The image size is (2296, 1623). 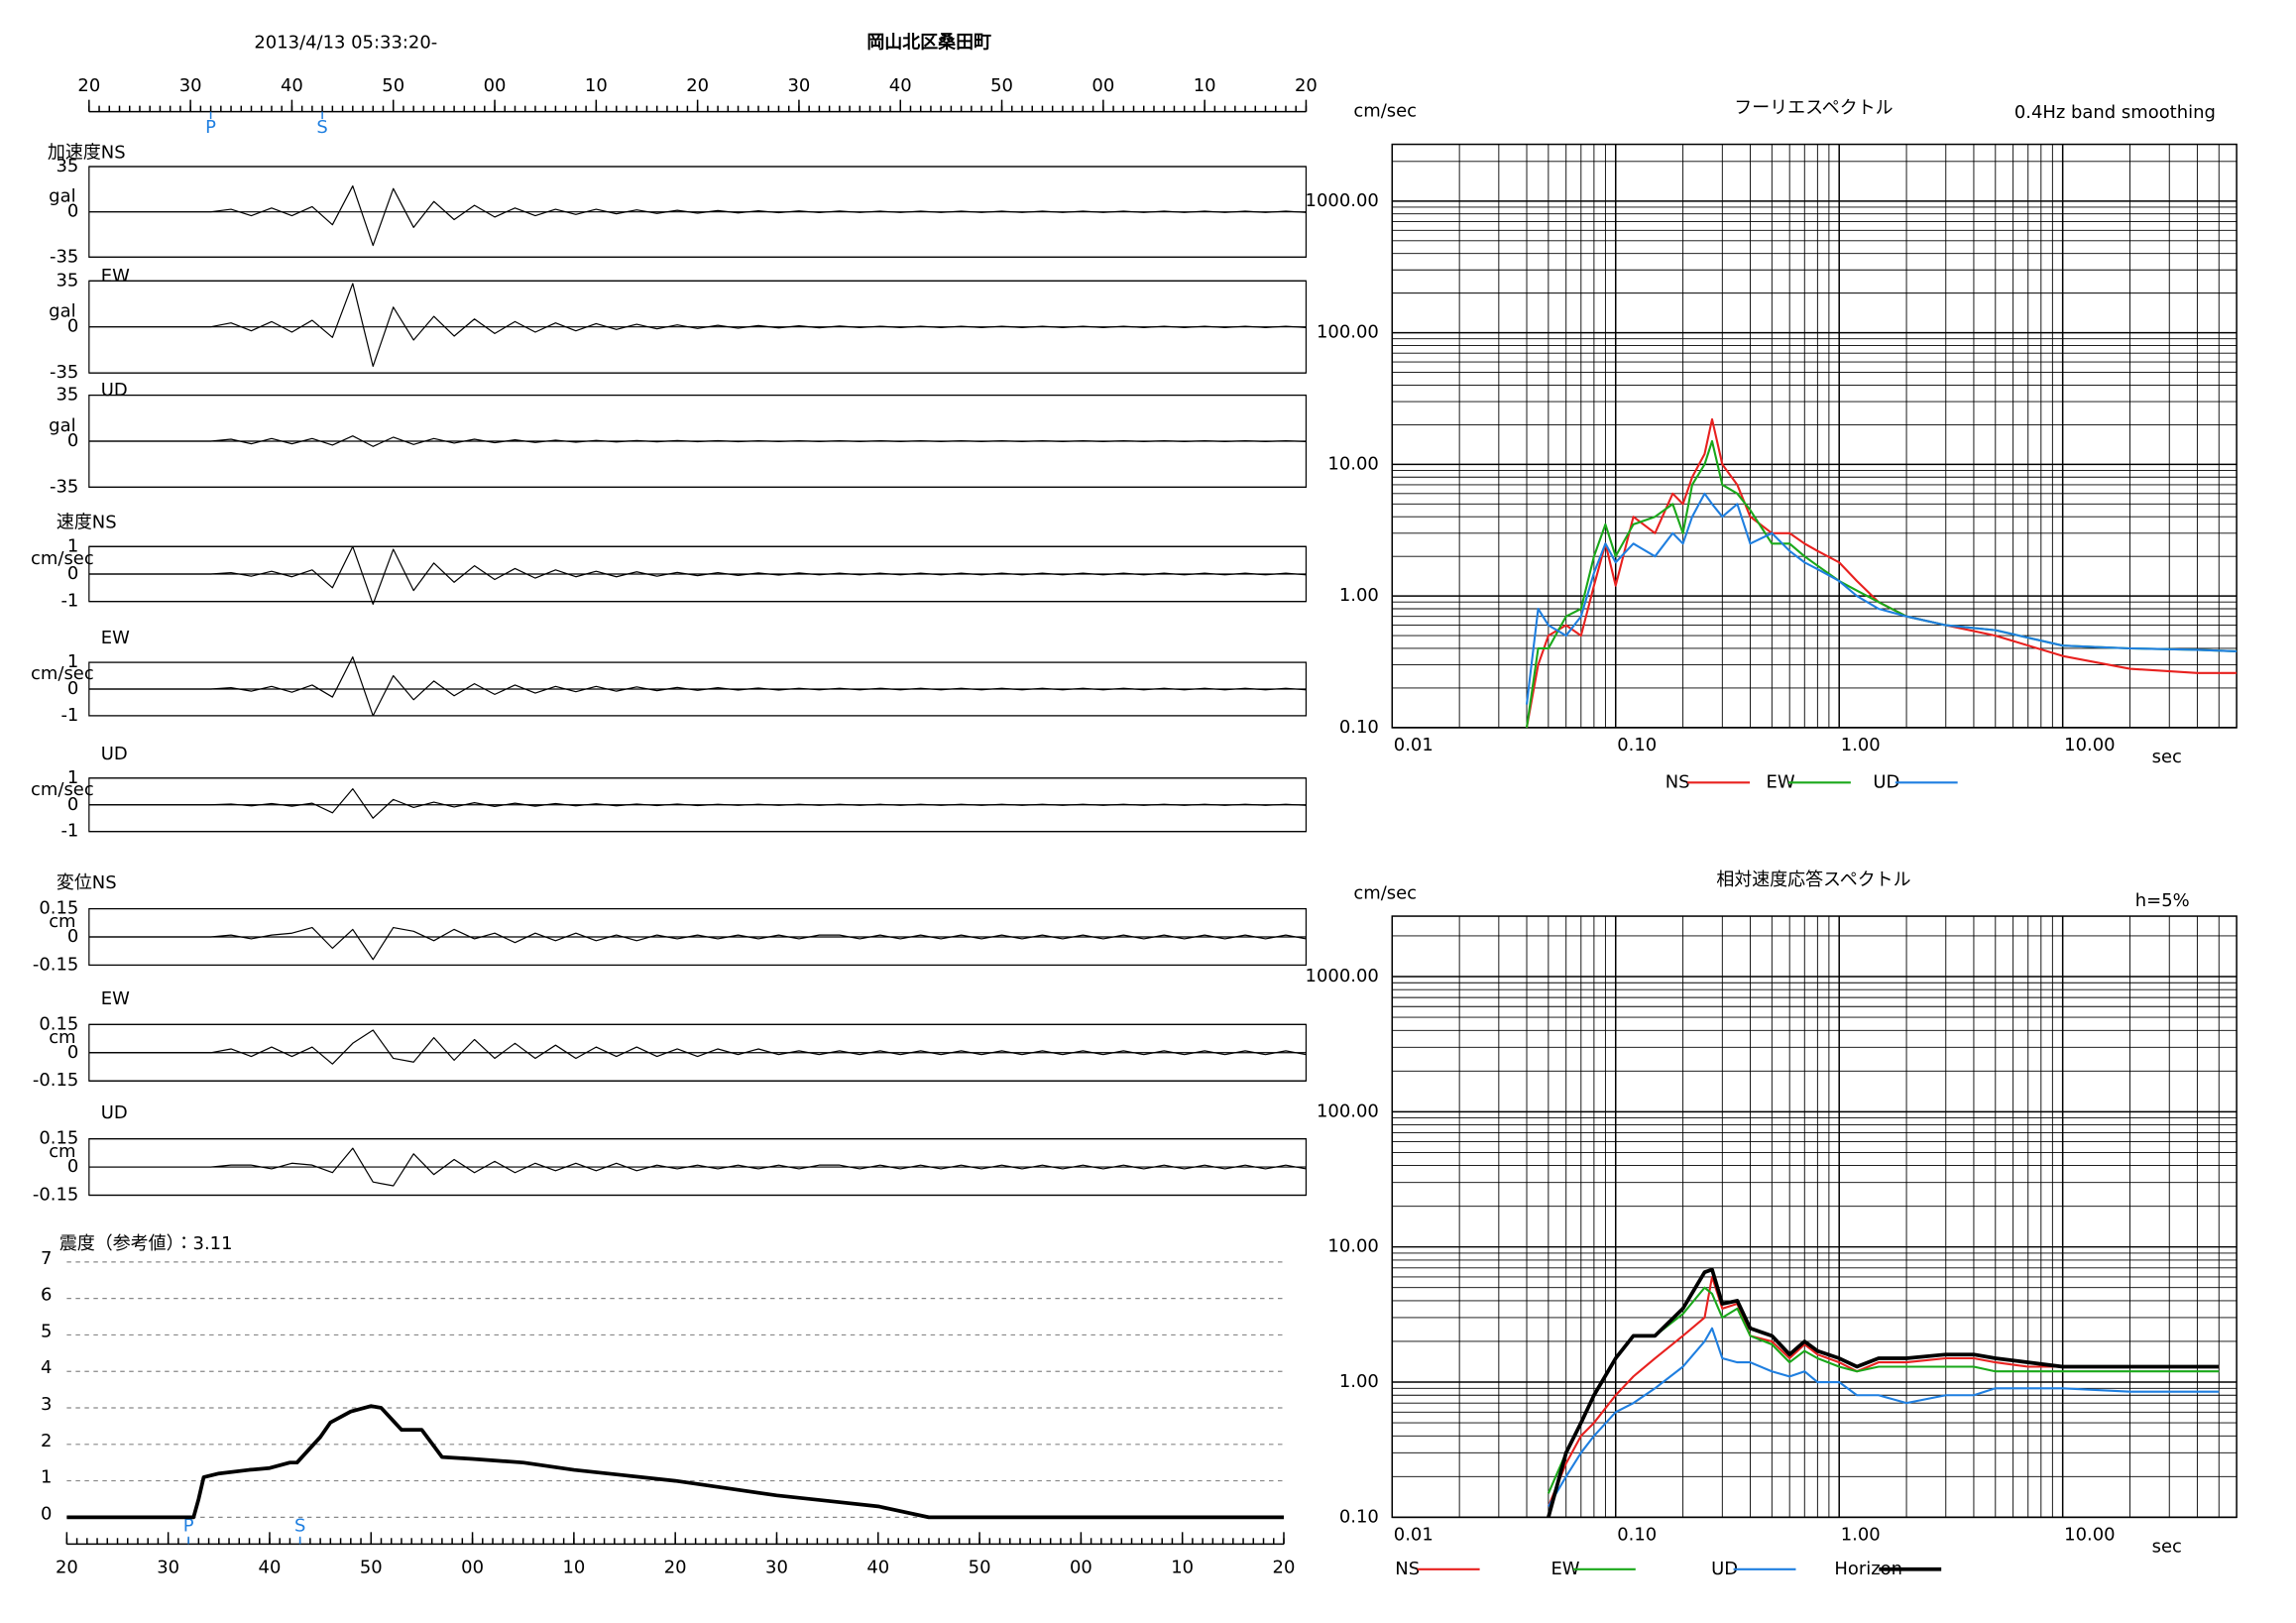 What do you see at coordinates (2162, 900) in the screenshot?
I see `subtitle: h=5%` at bounding box center [2162, 900].